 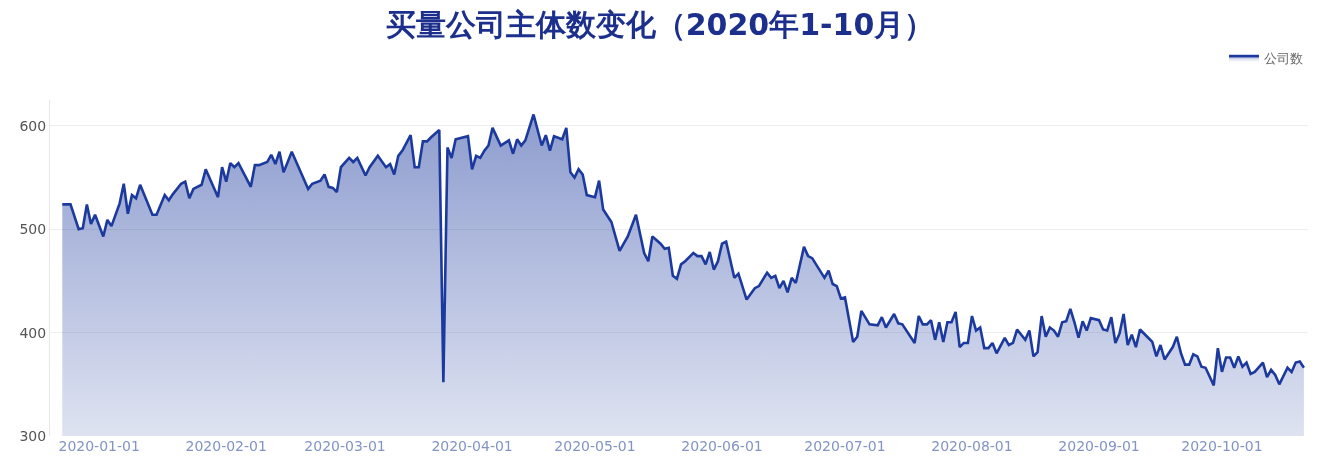 I want to click on y-tick-label: 400, so click(x=33, y=332).